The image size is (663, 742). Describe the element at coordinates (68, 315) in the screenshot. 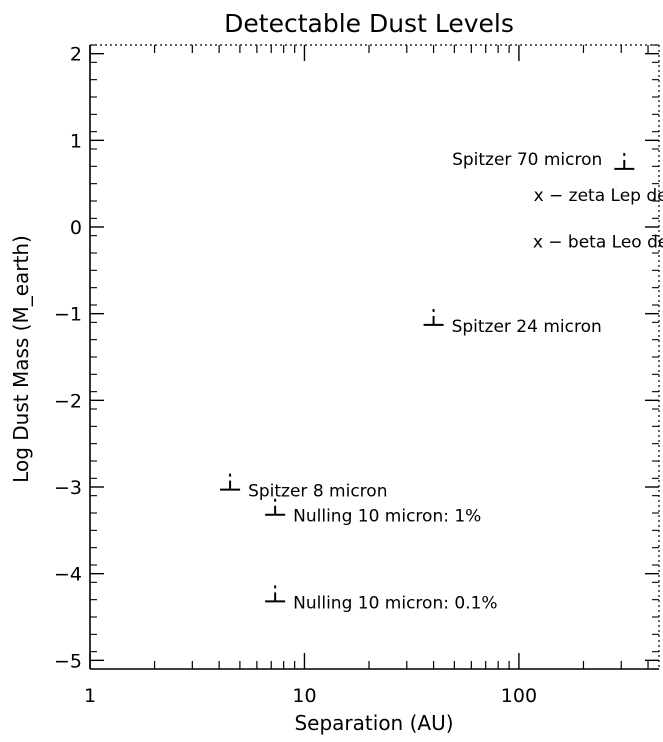

I see `y-tick-label: −1` at that location.